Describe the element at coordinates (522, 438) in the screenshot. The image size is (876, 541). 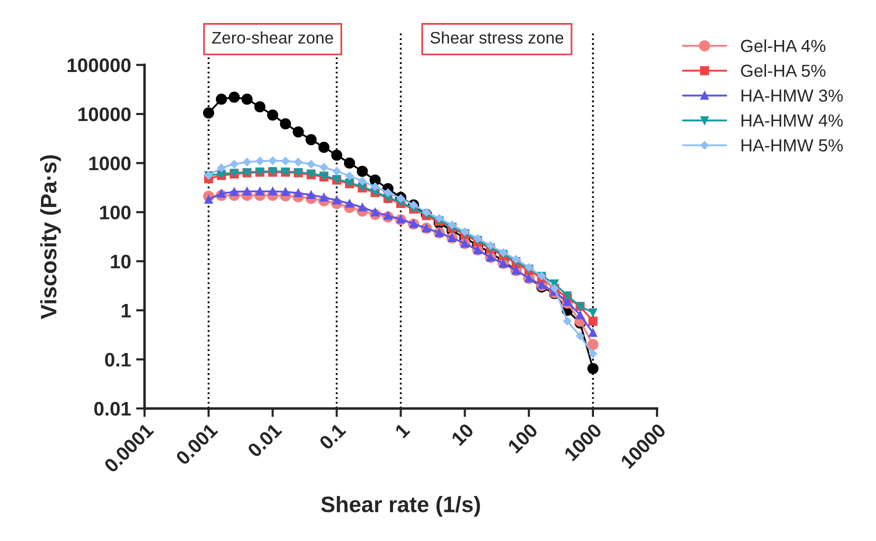
I see `x-tick-label: 100` at that location.